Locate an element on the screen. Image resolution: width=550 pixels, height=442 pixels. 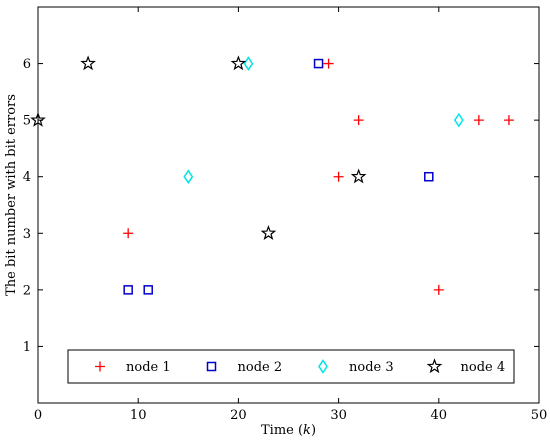
y-tick-label: 5 is located at coordinates (27, 121).